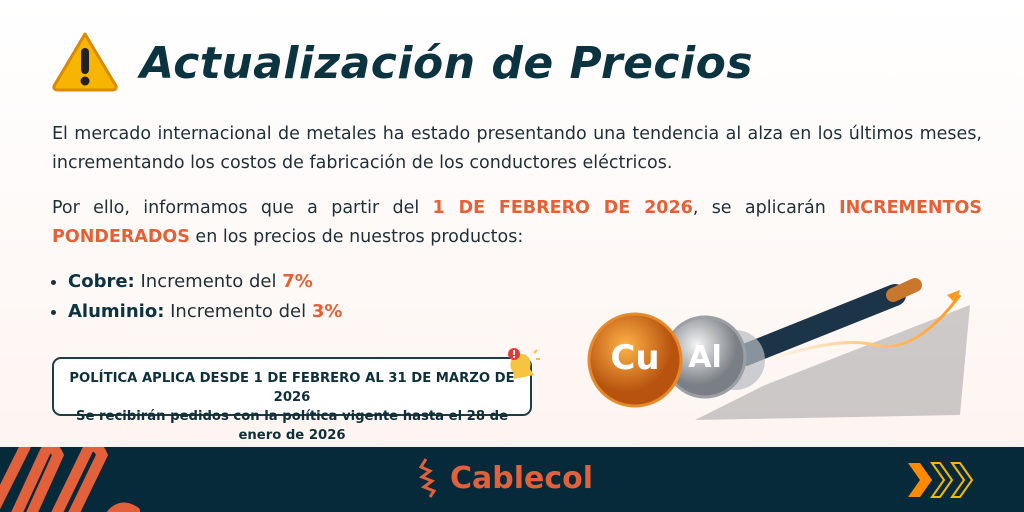  Describe the element at coordinates (297, 281) in the screenshot. I see `increase-value: 7%` at that location.